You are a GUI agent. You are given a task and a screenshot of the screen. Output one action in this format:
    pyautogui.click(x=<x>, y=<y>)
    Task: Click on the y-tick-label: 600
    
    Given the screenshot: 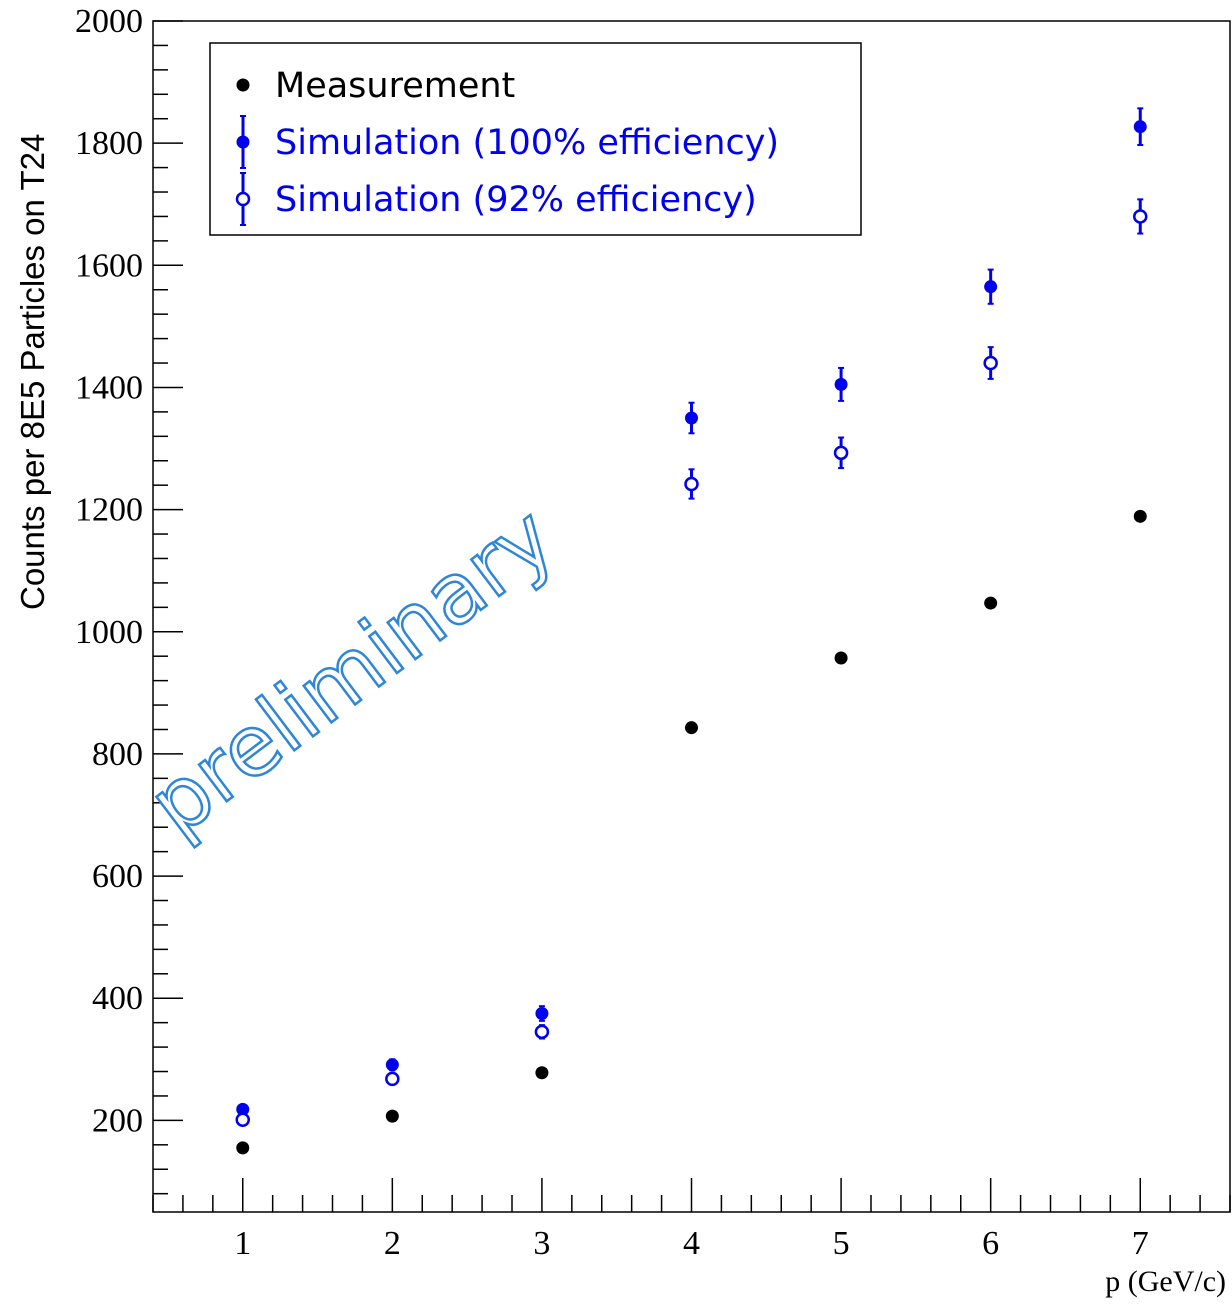 What is the action you would take?
    pyautogui.click(x=117, y=876)
    